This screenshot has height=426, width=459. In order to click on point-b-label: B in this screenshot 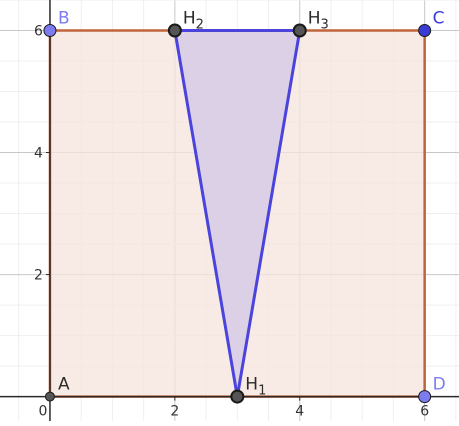, I will do `click(64, 19)`.